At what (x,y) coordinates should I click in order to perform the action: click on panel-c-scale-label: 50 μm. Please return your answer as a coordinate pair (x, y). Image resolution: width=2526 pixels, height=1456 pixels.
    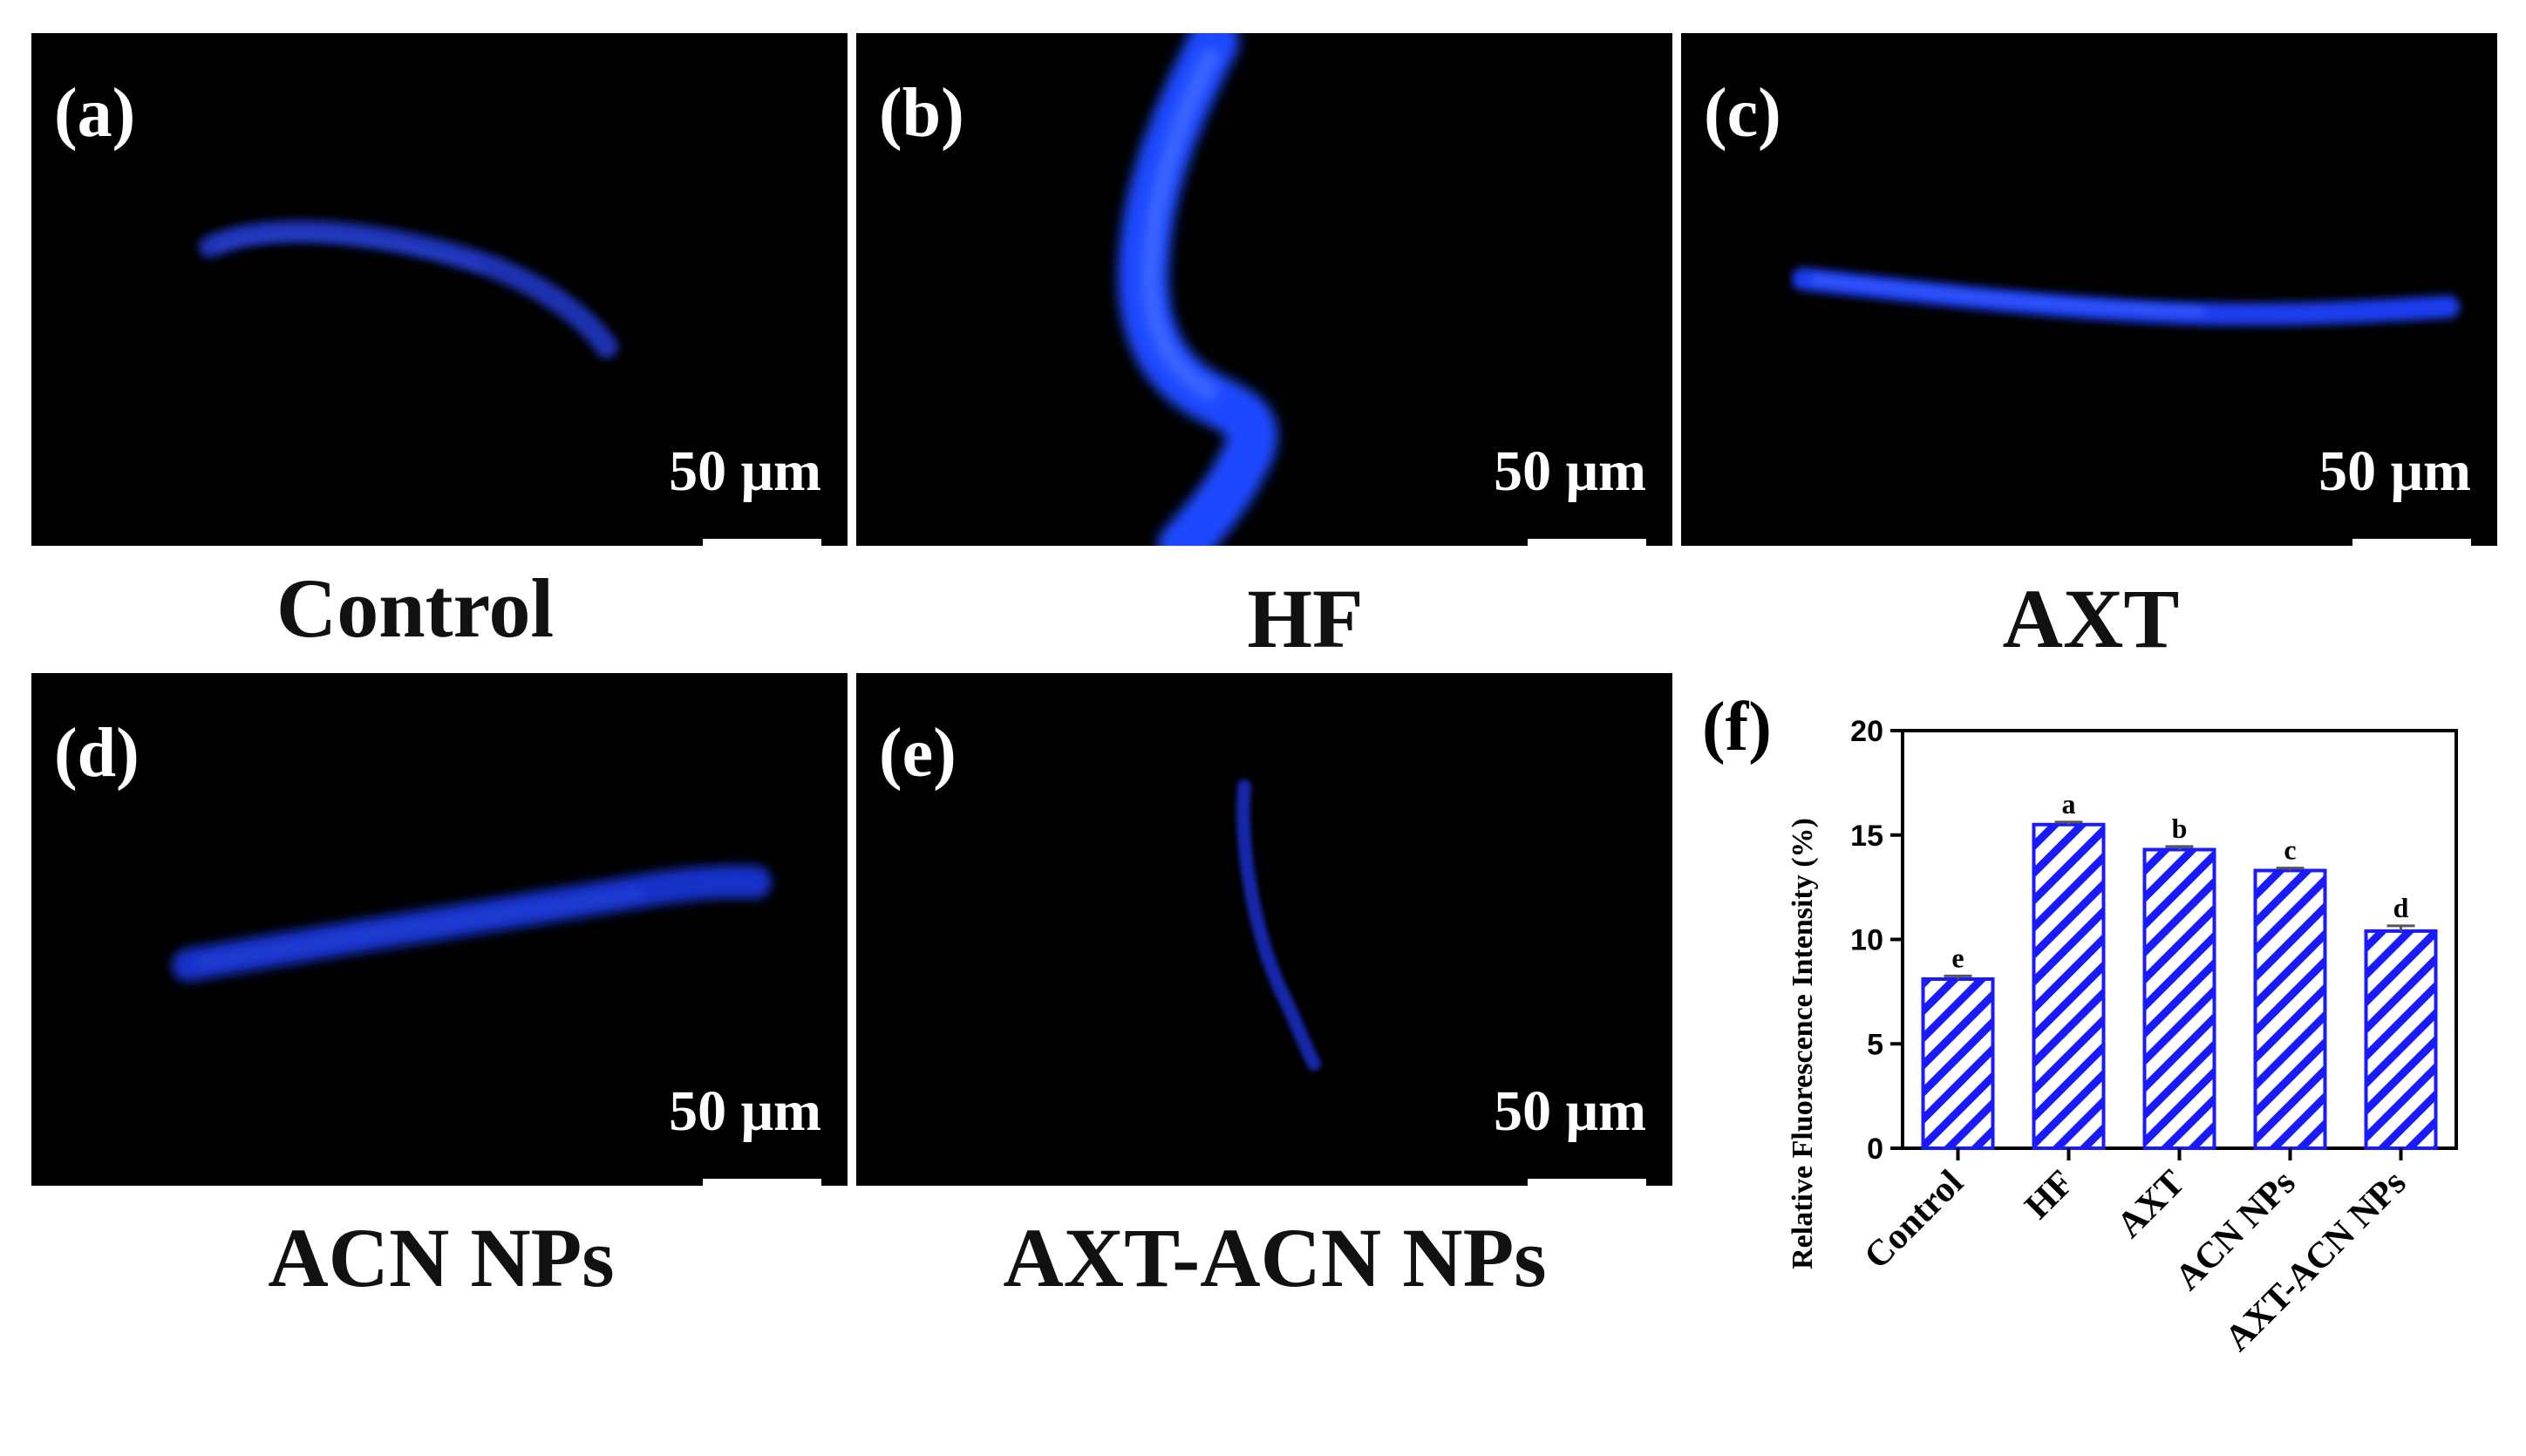
    Looking at the image, I should click on (2395, 471).